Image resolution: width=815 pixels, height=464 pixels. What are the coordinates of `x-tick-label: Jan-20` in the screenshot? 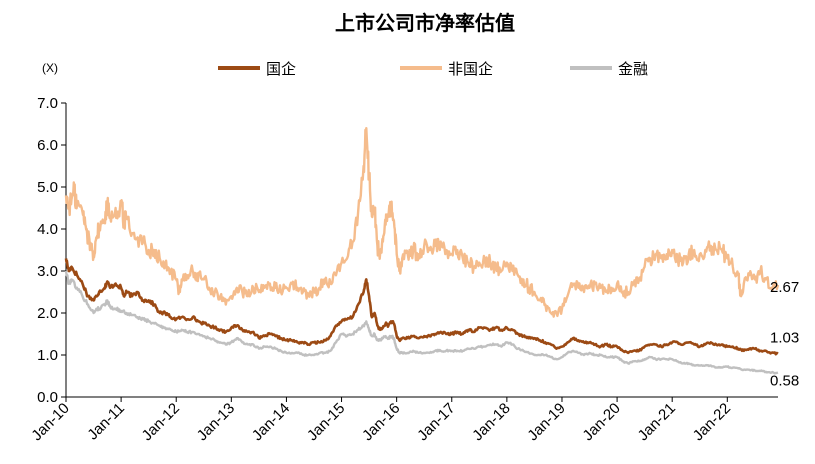 It's located at (601, 422).